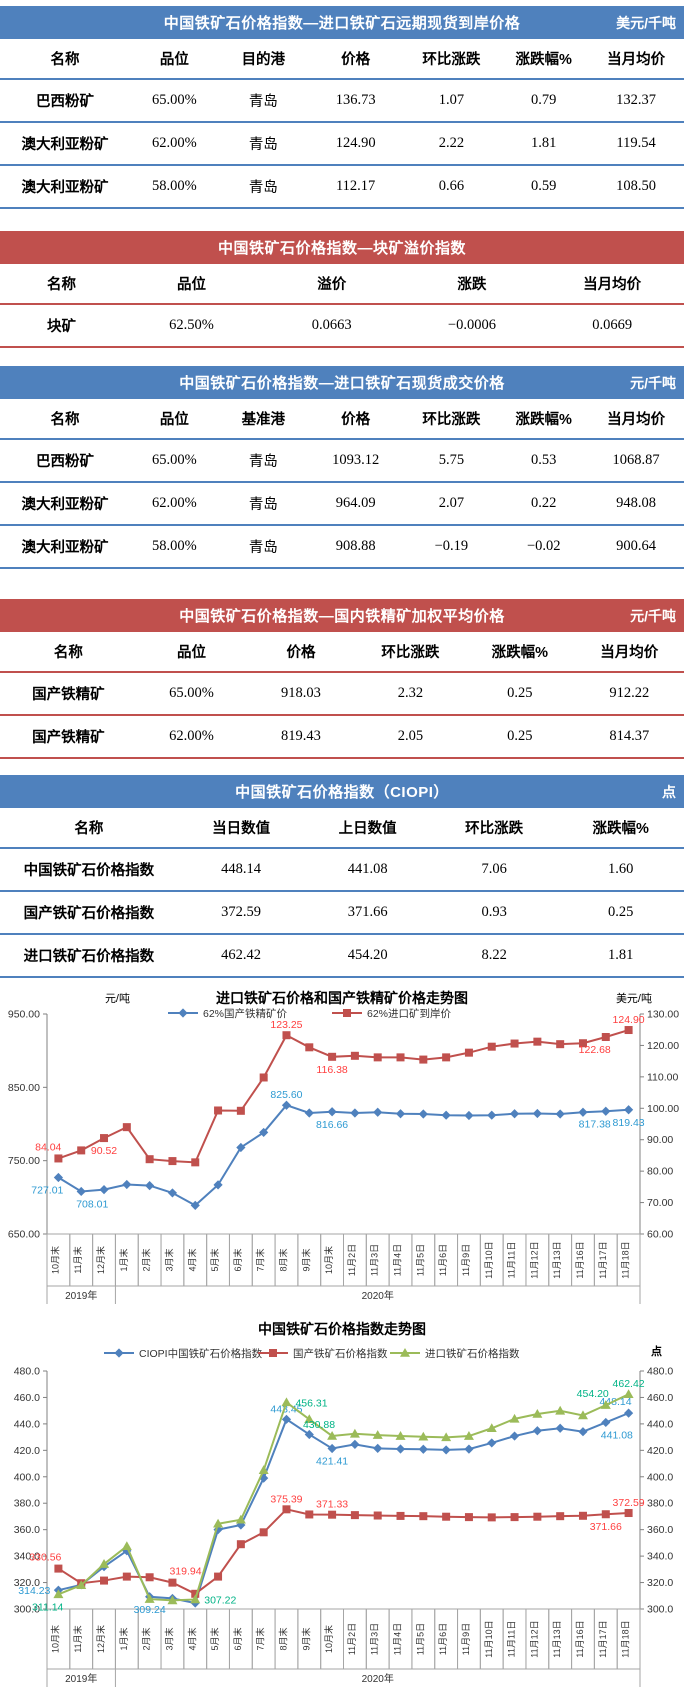 This screenshot has width=684, height=1696. Describe the element at coordinates (342, 419) in the screenshot. I see `header-row: 名称 品位 基准港 价格 环比涨跌 涨跌幅% 当月均价` at that location.